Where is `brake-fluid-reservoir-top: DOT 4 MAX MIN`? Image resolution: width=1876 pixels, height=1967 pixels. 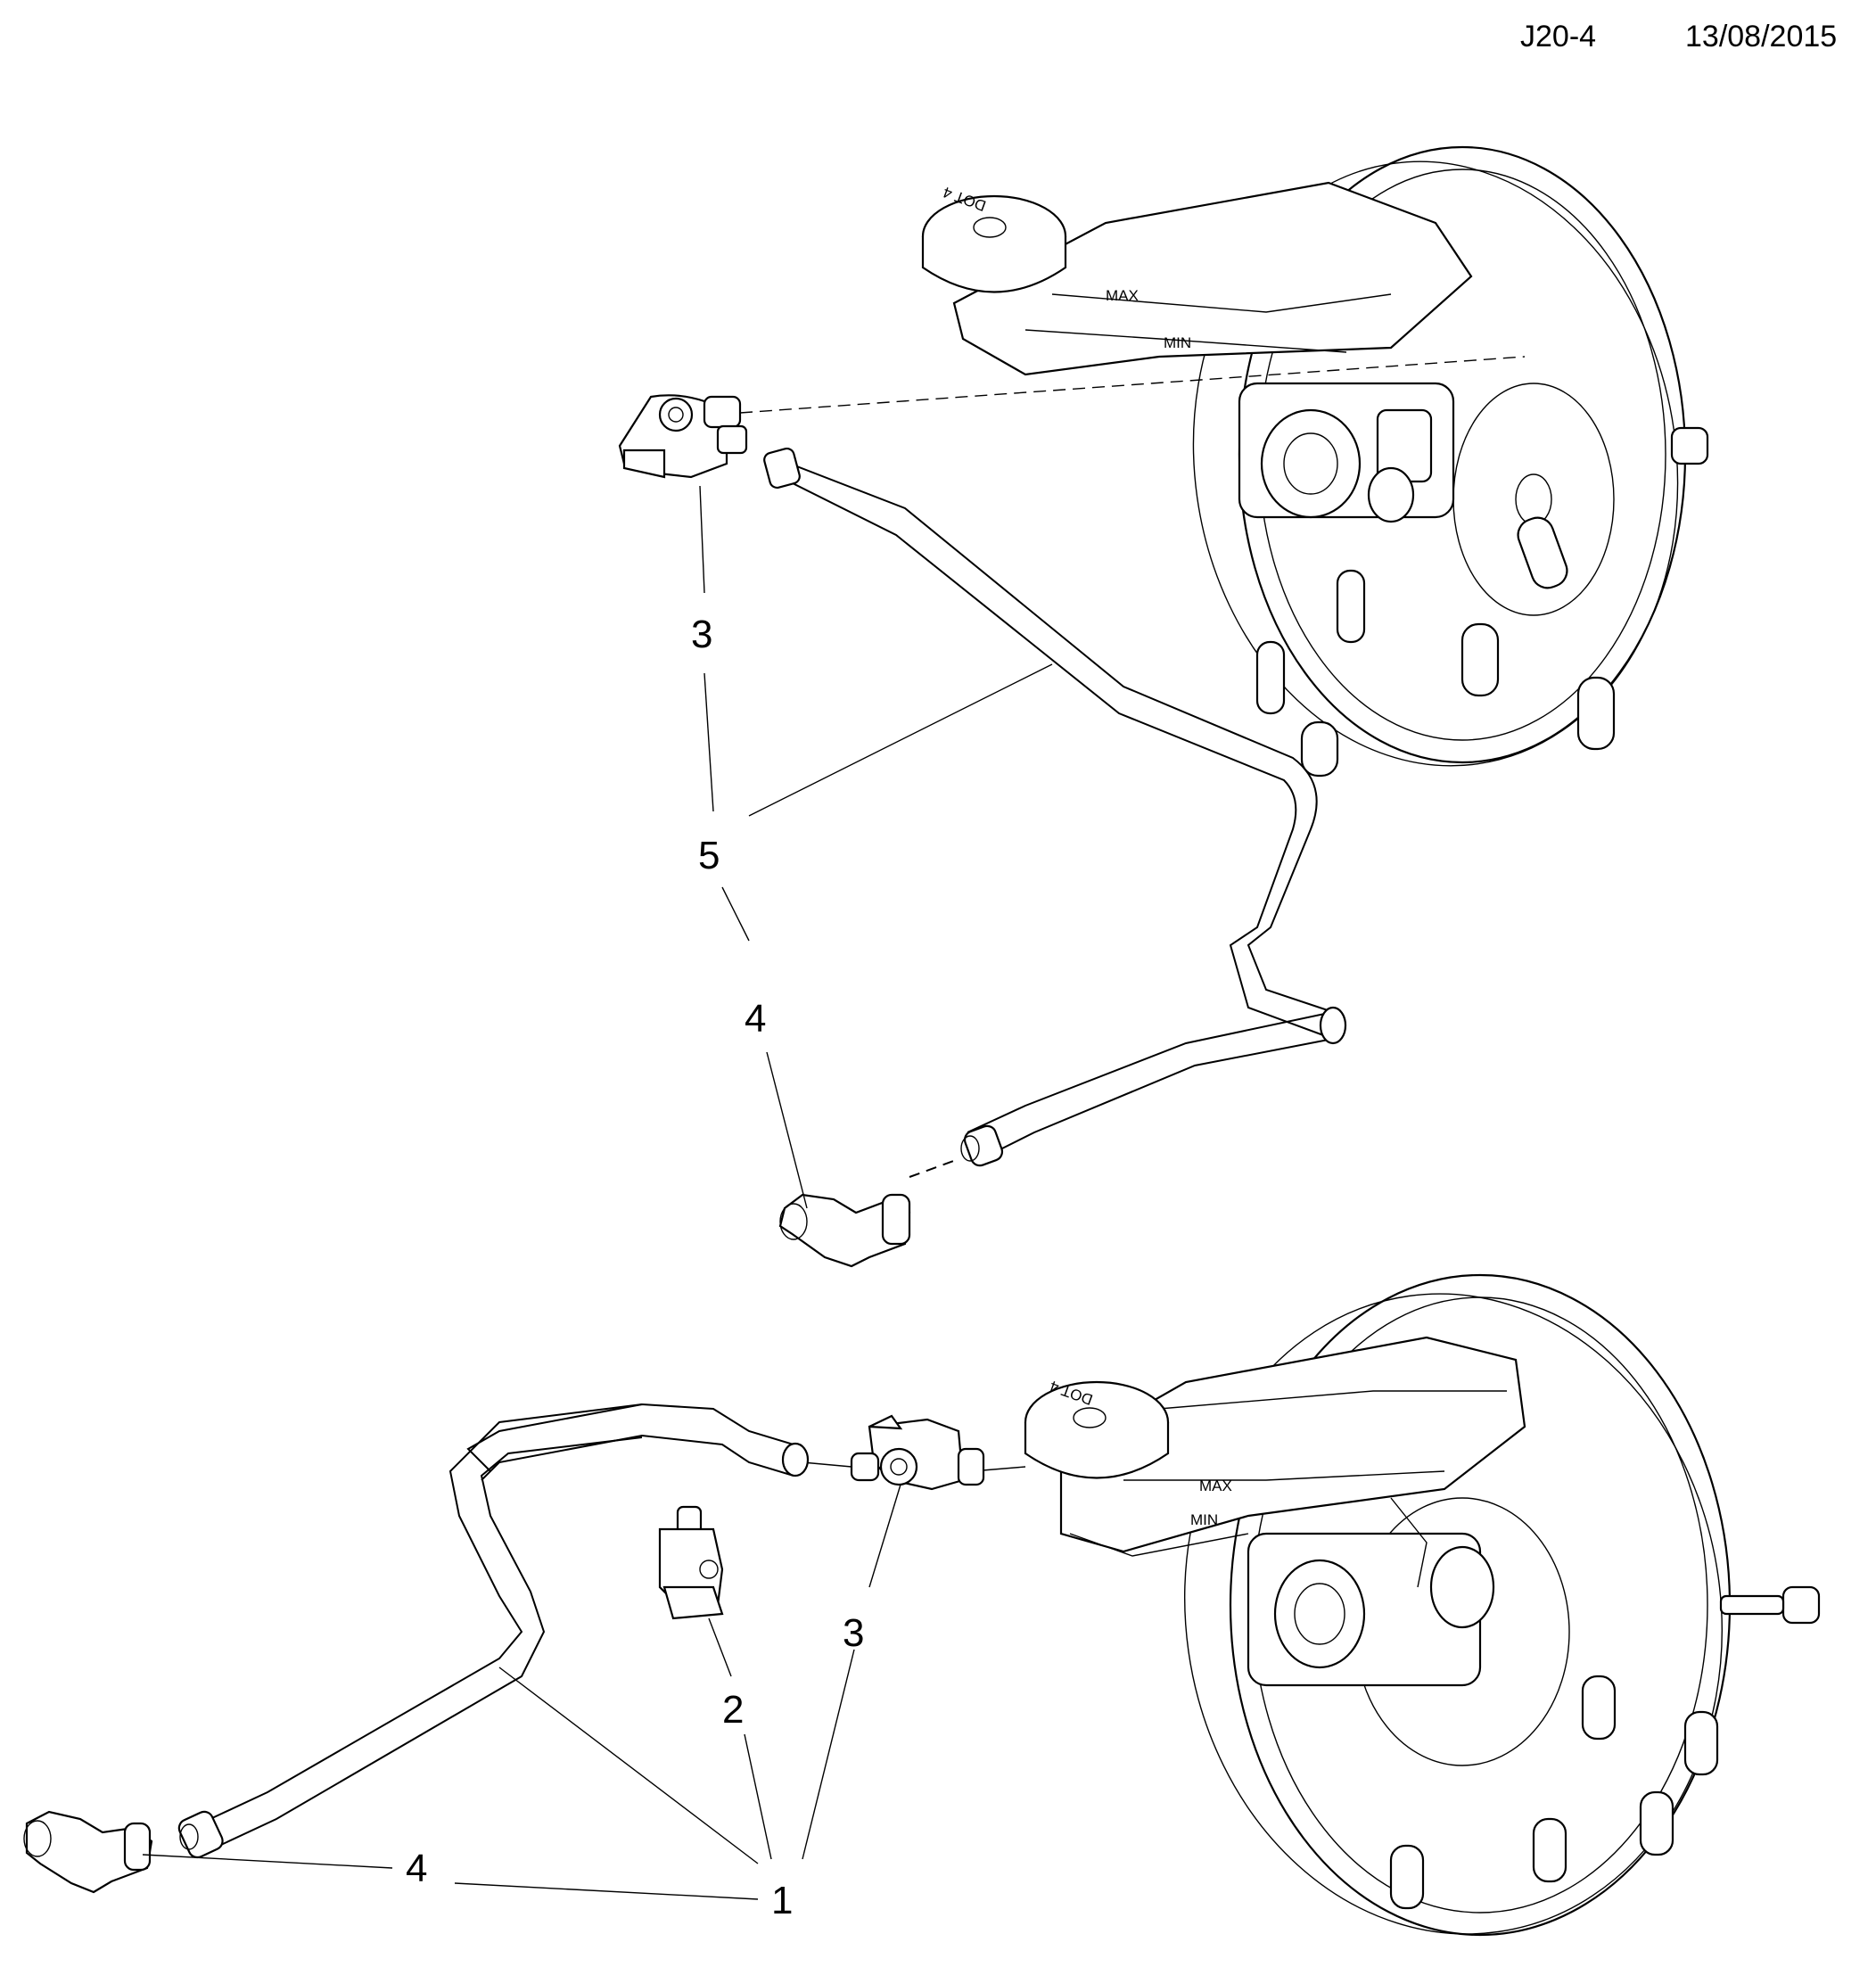 brake-fluid-reservoir-top: DOT 4 MAX MIN is located at coordinates (1197, 278).